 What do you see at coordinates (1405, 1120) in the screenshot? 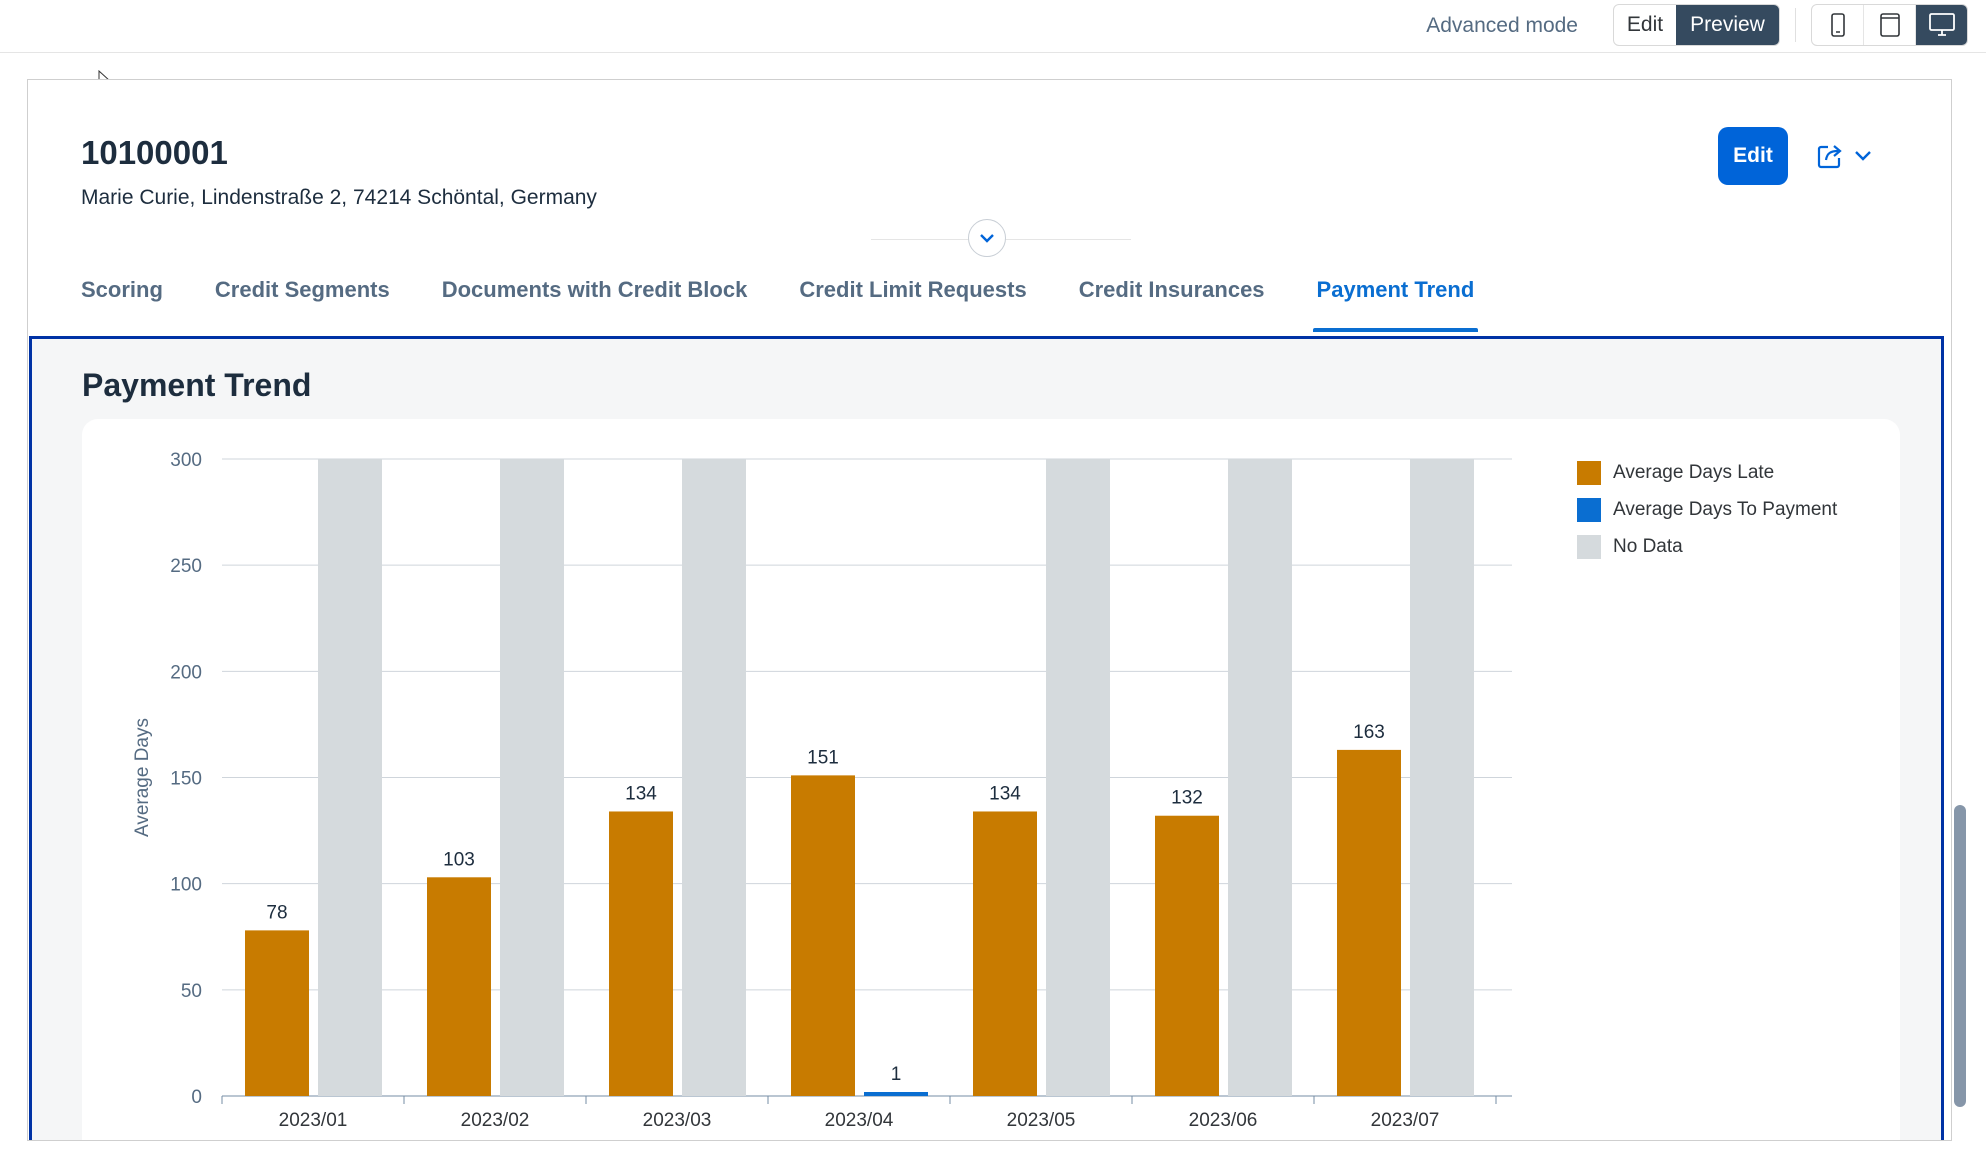
I see `x-tick-label: 2023/07` at bounding box center [1405, 1120].